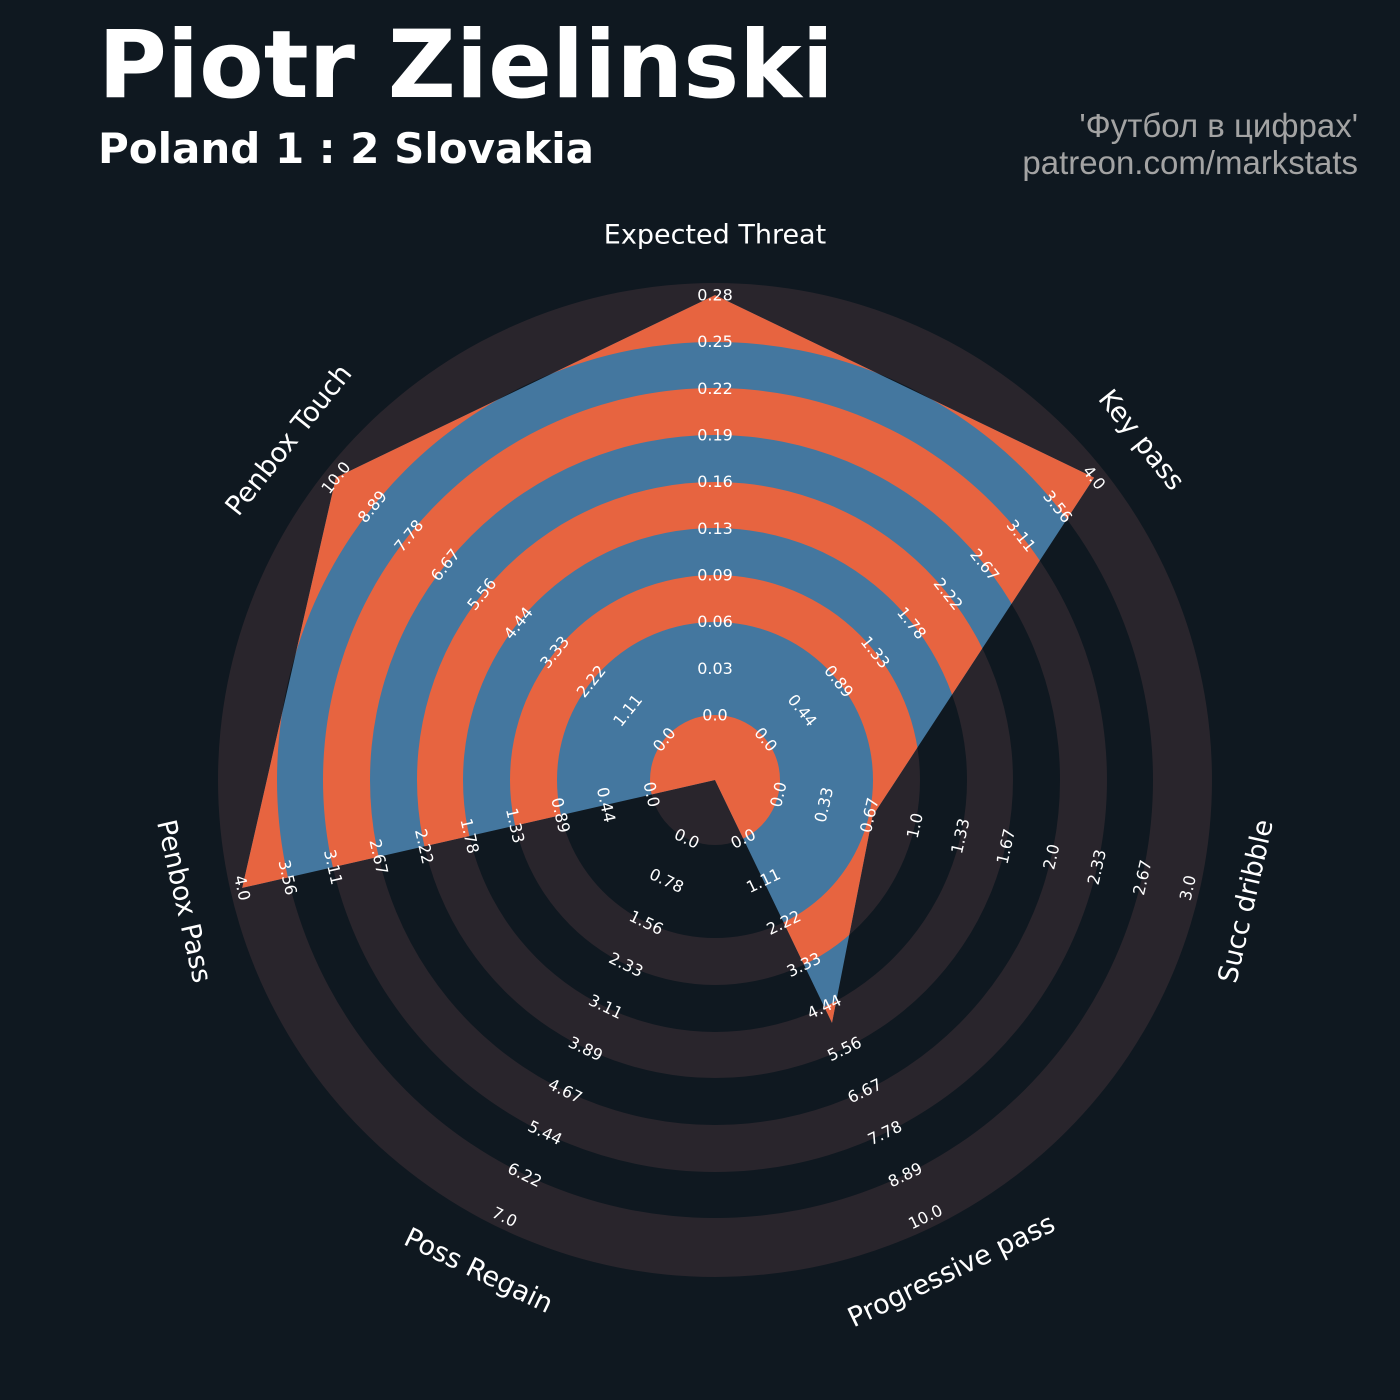 The image size is (1400, 1400). What do you see at coordinates (466, 65) in the screenshot?
I see `chart-title: Piotr Zielinski` at bounding box center [466, 65].